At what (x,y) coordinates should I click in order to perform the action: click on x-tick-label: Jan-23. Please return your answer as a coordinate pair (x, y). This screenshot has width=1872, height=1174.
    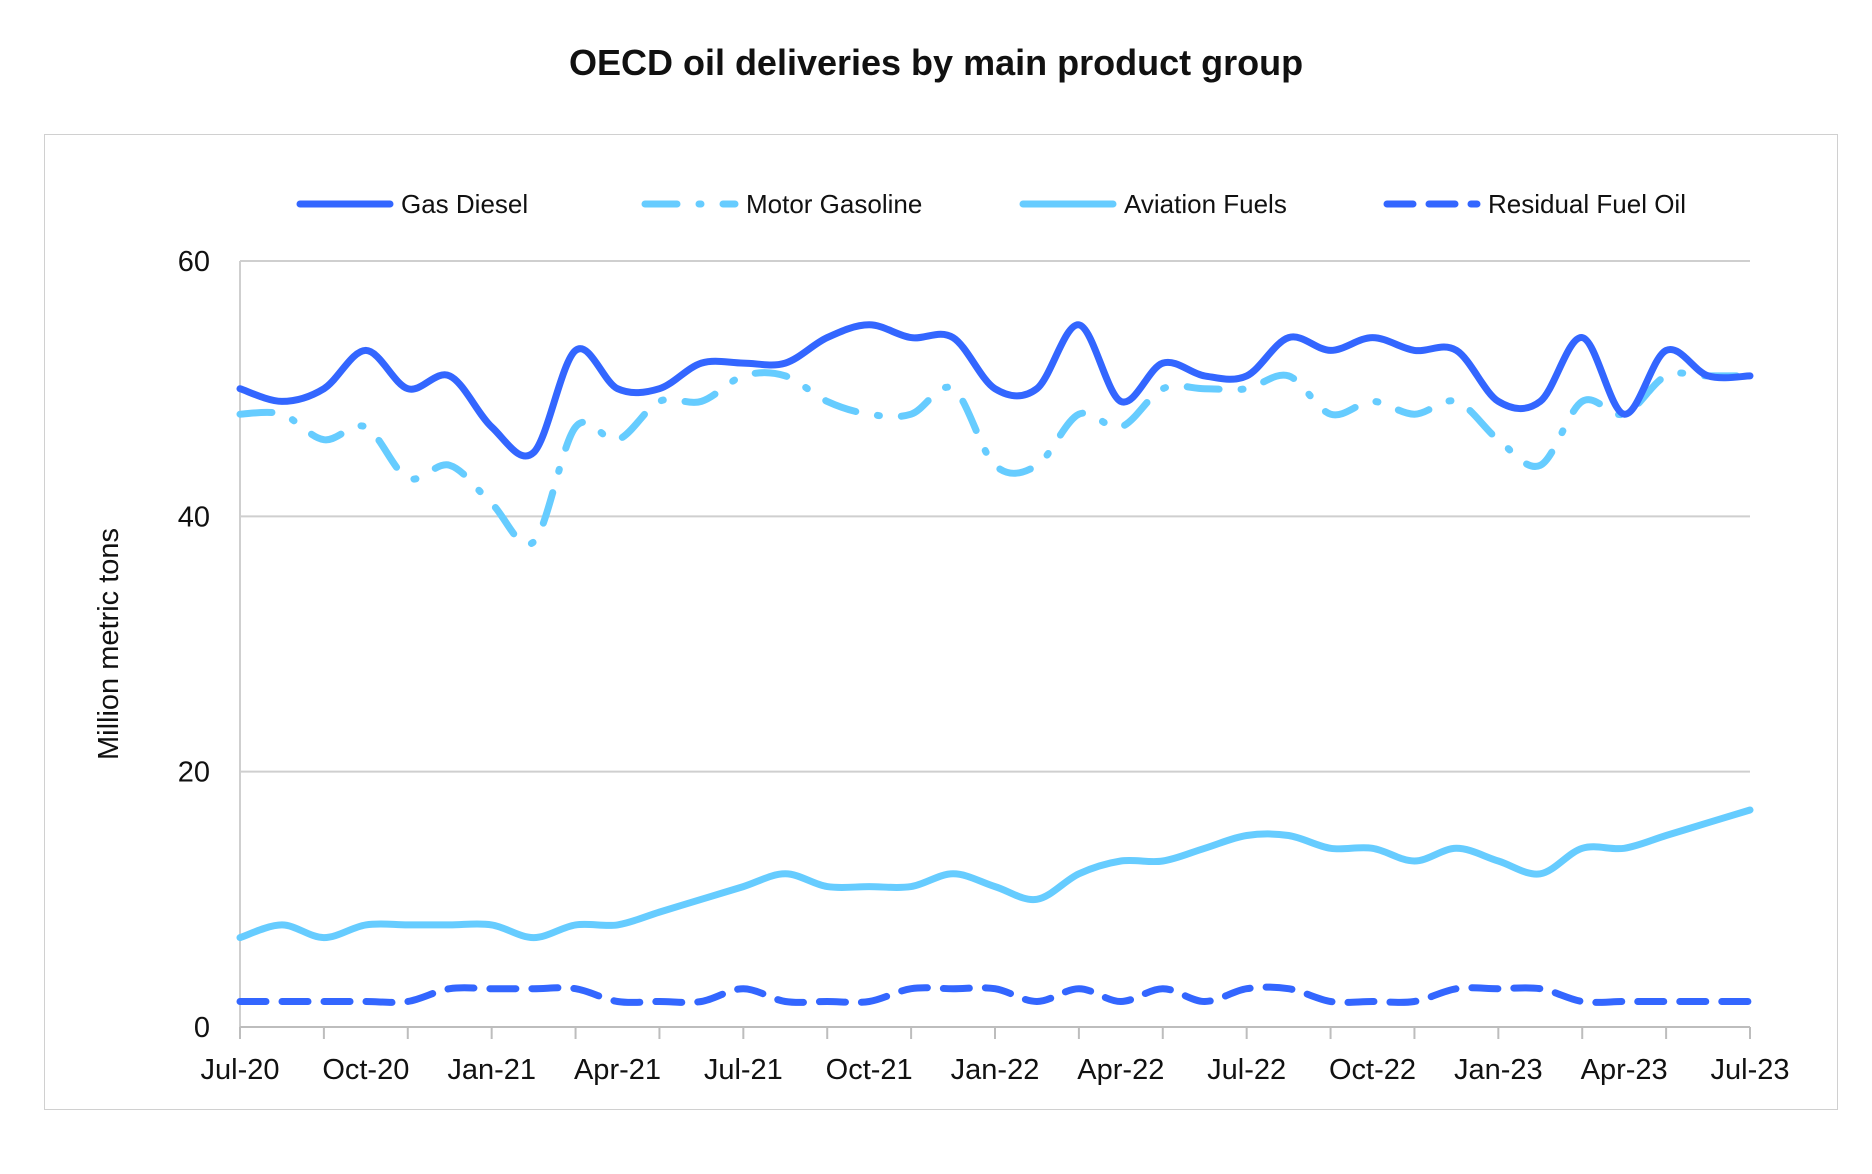
    Looking at the image, I should click on (1498, 1070).